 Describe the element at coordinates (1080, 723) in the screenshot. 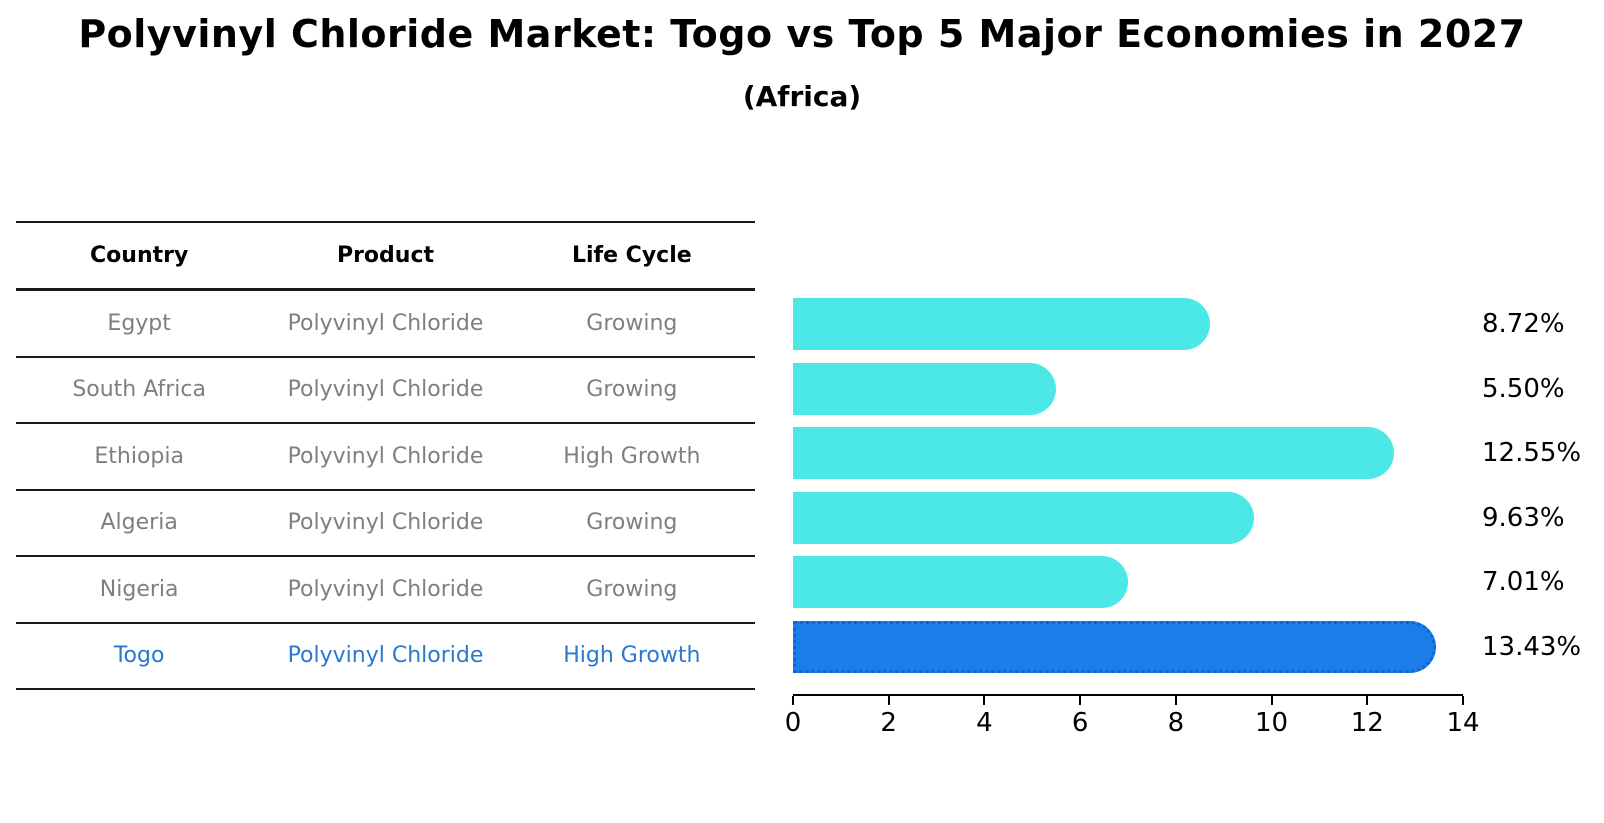

I see `x-tick-label: 6` at that location.